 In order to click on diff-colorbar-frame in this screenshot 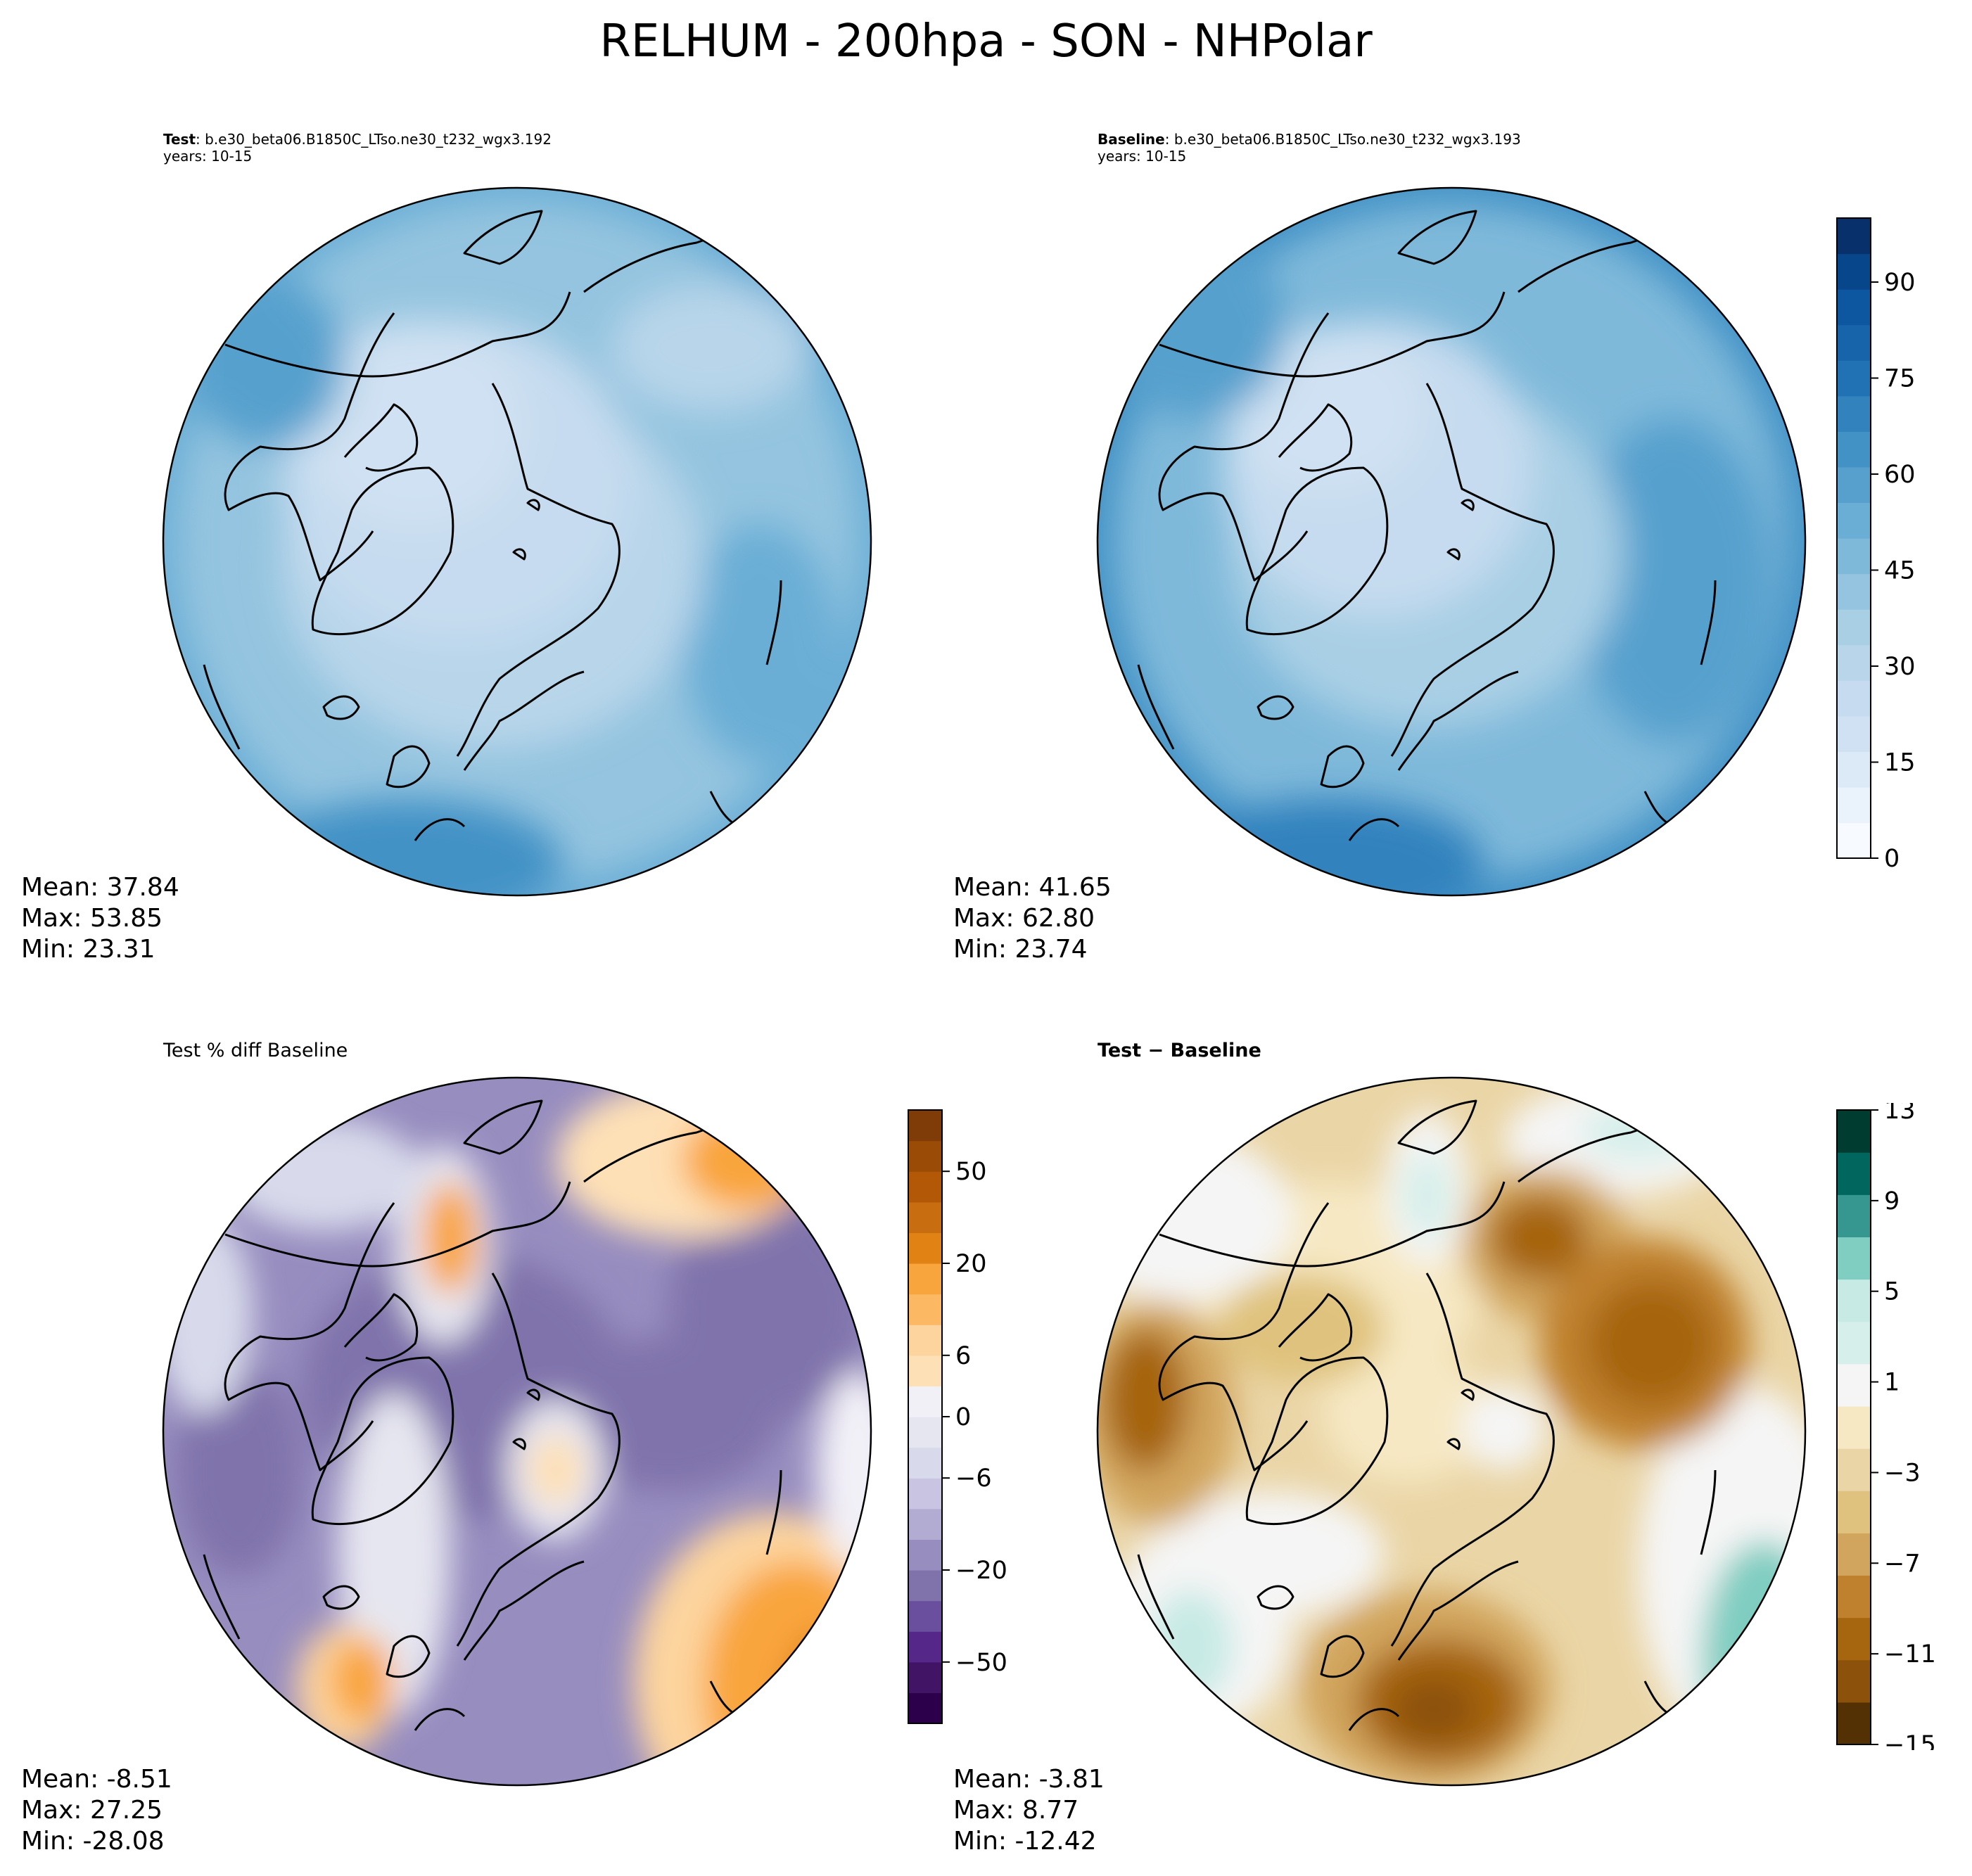, I will do `click(1854, 1427)`.